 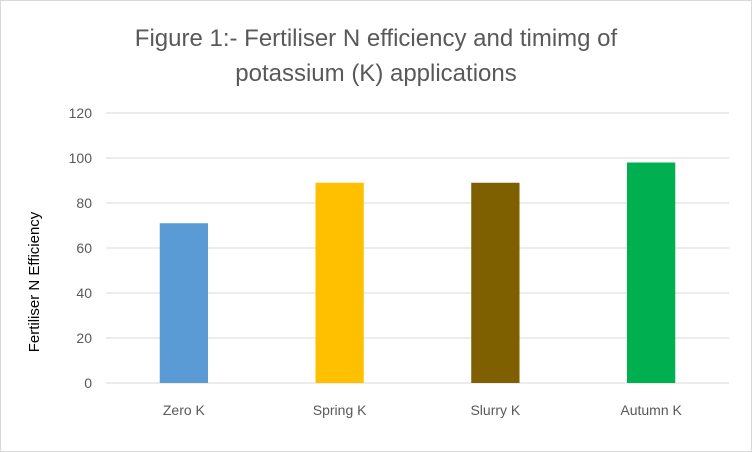 What do you see at coordinates (423, 410) in the screenshot?
I see `x-tick-labels: Zero K Spring K Slurry K Autumn K` at bounding box center [423, 410].